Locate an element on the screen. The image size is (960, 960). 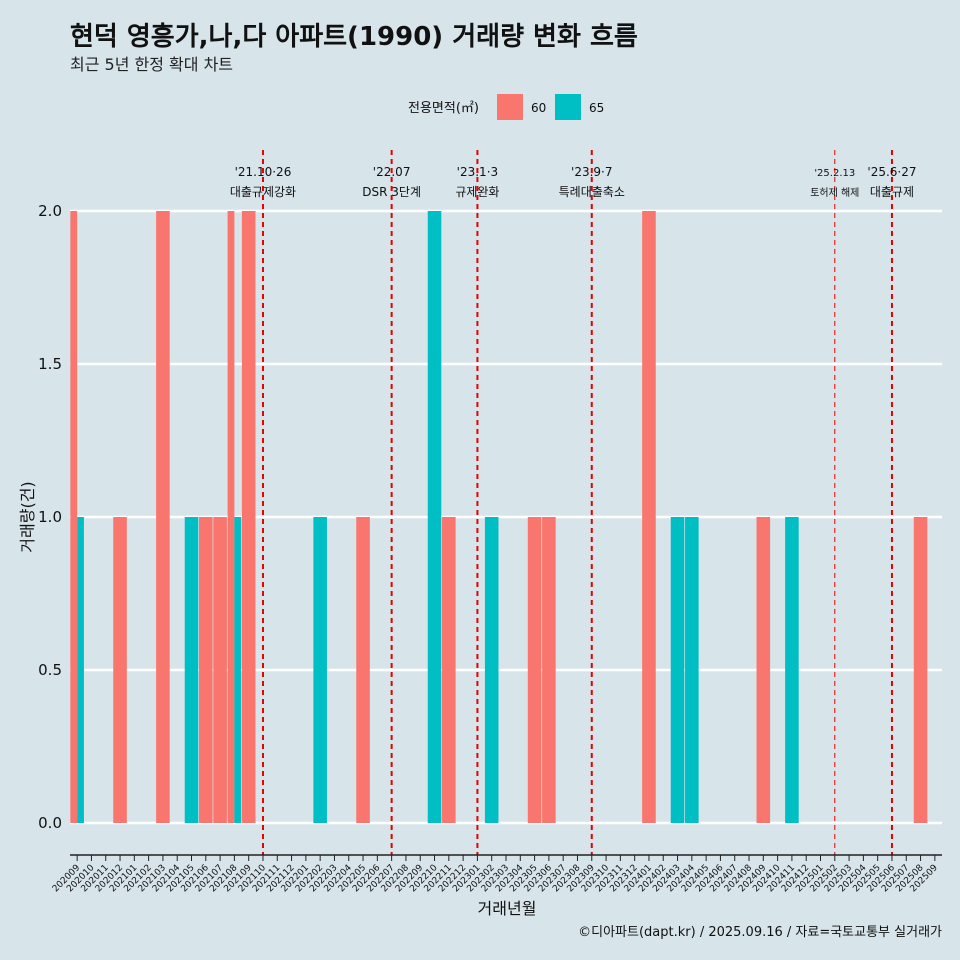
event-date-202502: '25.2.13 is located at coordinates (834, 173).